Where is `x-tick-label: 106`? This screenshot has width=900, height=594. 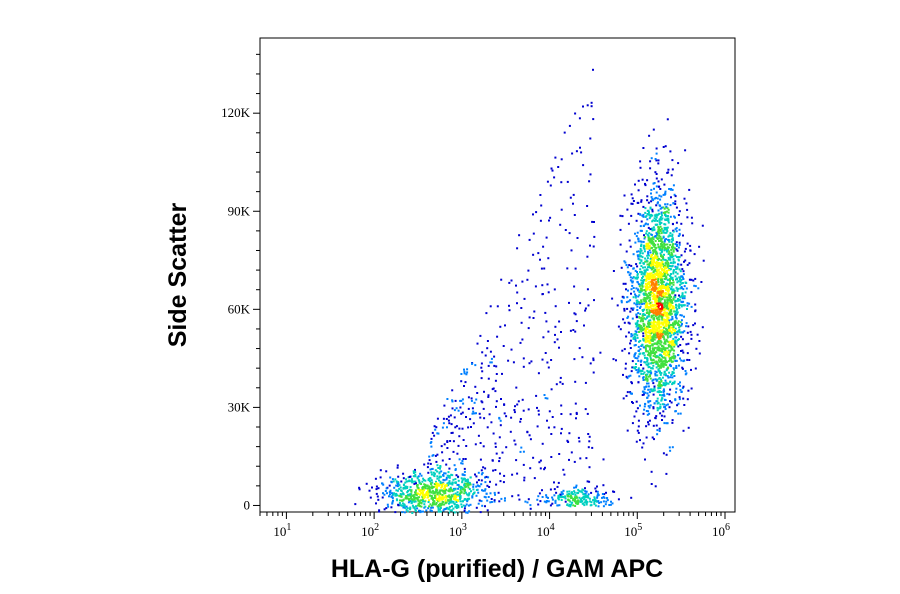 x-tick-label: 106 is located at coordinates (721, 530).